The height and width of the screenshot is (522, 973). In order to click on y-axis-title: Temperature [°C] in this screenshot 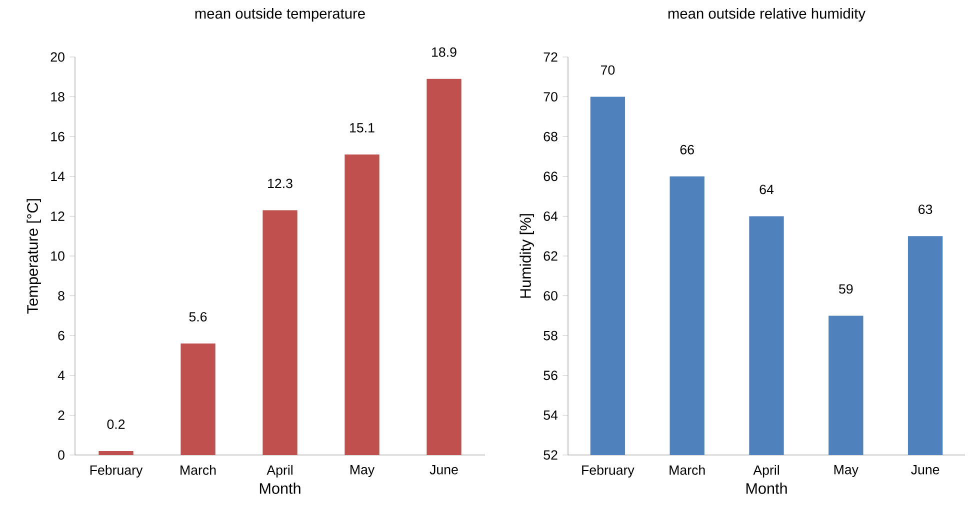, I will do `click(33, 256)`.